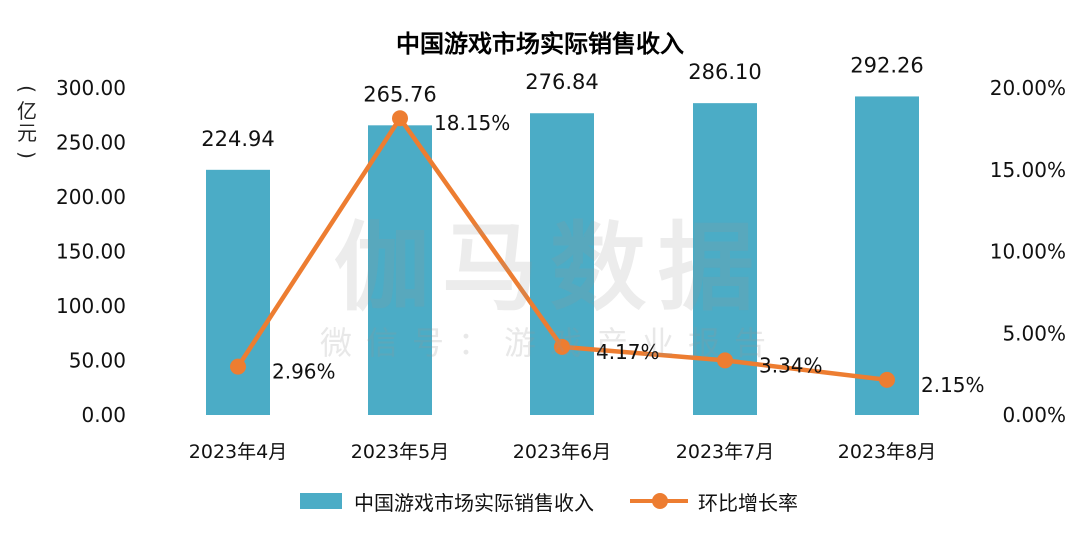 The height and width of the screenshot is (534, 1080). I want to click on chart-title: 中国游戏市场实际销售收入, so click(540, 44).